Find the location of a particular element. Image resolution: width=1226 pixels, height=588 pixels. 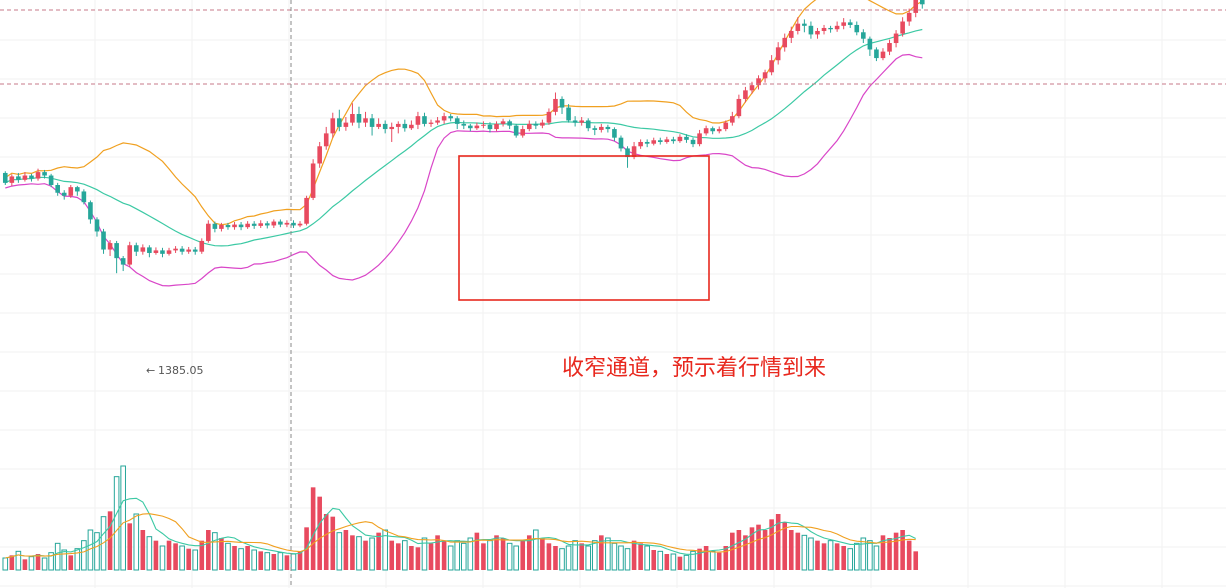

low-price-label: 1385.05 is located at coordinates (181, 370).